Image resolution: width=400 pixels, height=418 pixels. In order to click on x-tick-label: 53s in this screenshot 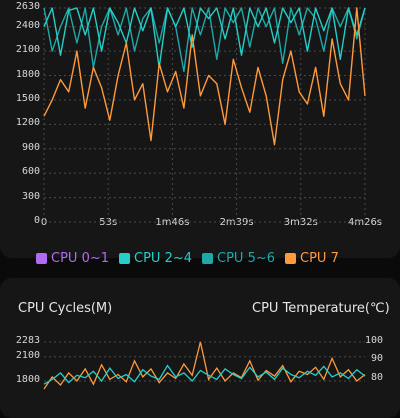, I will do `click(108, 222)`.